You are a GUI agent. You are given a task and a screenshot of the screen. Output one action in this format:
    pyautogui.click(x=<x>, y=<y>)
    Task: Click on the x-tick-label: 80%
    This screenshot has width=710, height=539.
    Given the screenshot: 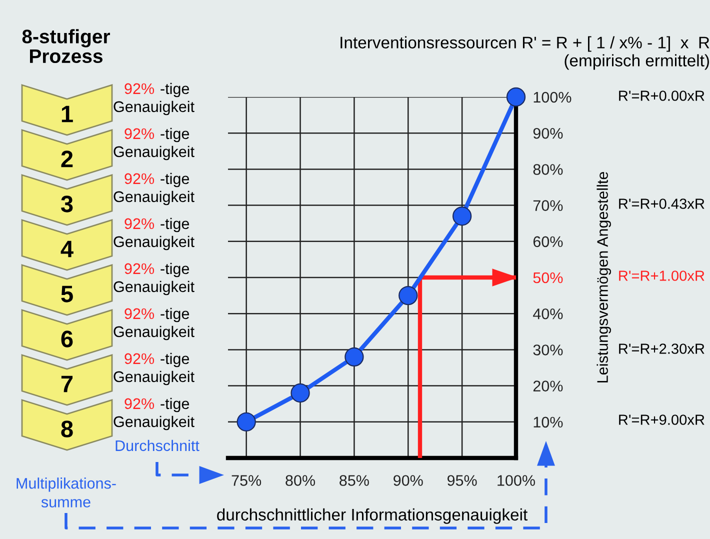 What is the action you would take?
    pyautogui.click(x=301, y=480)
    